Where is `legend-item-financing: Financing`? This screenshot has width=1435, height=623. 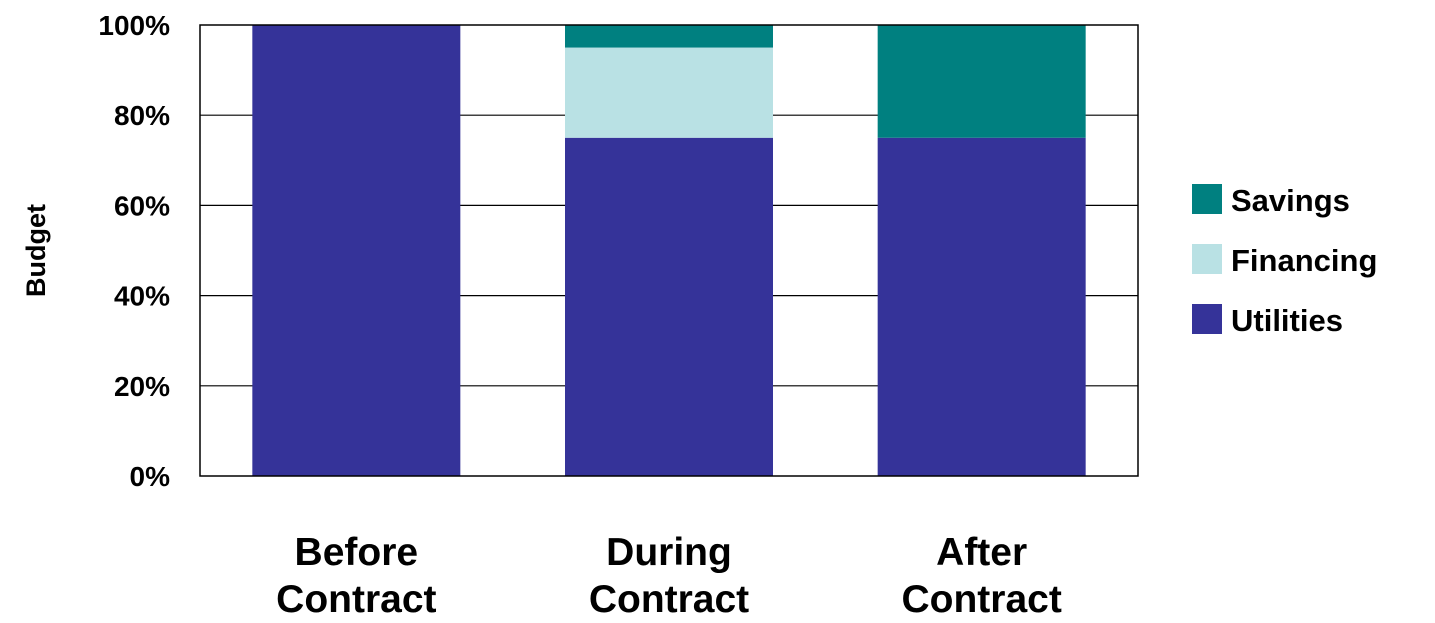 legend-item-financing: Financing is located at coordinates (1284, 260).